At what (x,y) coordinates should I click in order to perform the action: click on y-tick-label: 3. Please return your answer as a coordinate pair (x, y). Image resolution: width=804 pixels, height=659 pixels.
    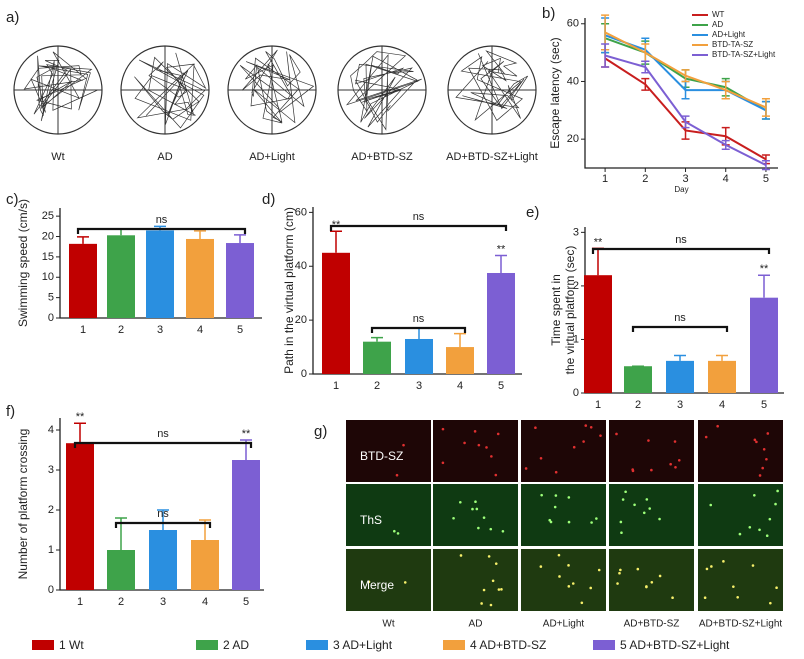
    Looking at the image, I should click on (576, 232).